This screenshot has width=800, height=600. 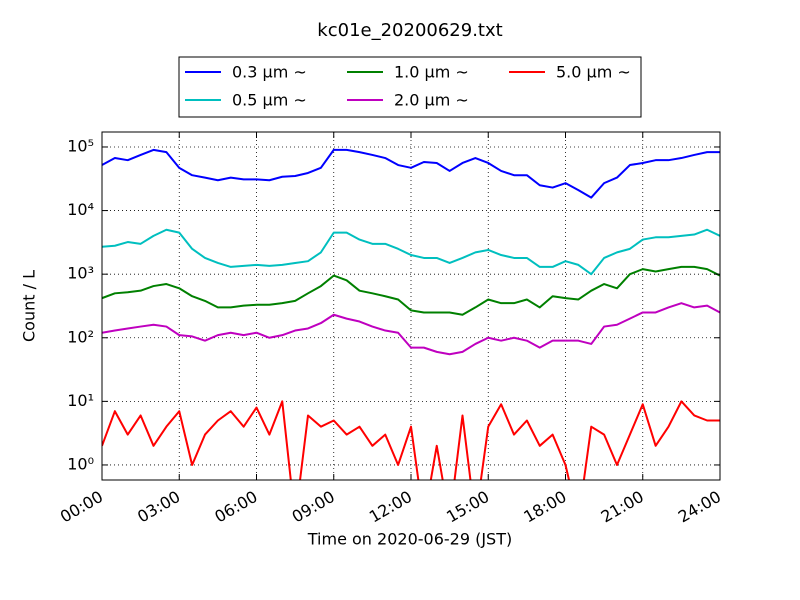 What do you see at coordinates (593, 72) in the screenshot?
I see `legend-label: 5.0 μm ~` at bounding box center [593, 72].